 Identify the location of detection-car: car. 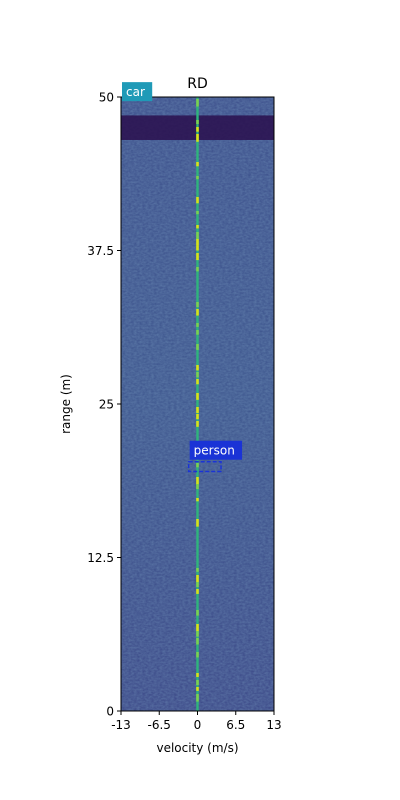
(137, 92).